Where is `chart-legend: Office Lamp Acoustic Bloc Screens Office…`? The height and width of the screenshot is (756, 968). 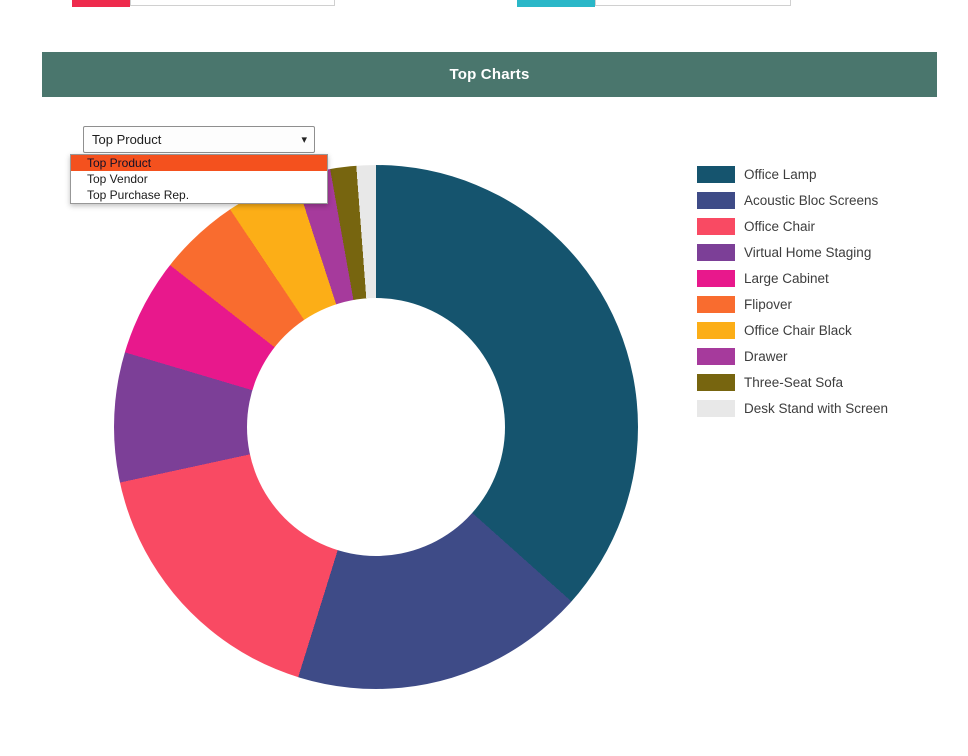
chart-legend: Office Lamp Acoustic Bloc Screens Office… is located at coordinates (792, 296).